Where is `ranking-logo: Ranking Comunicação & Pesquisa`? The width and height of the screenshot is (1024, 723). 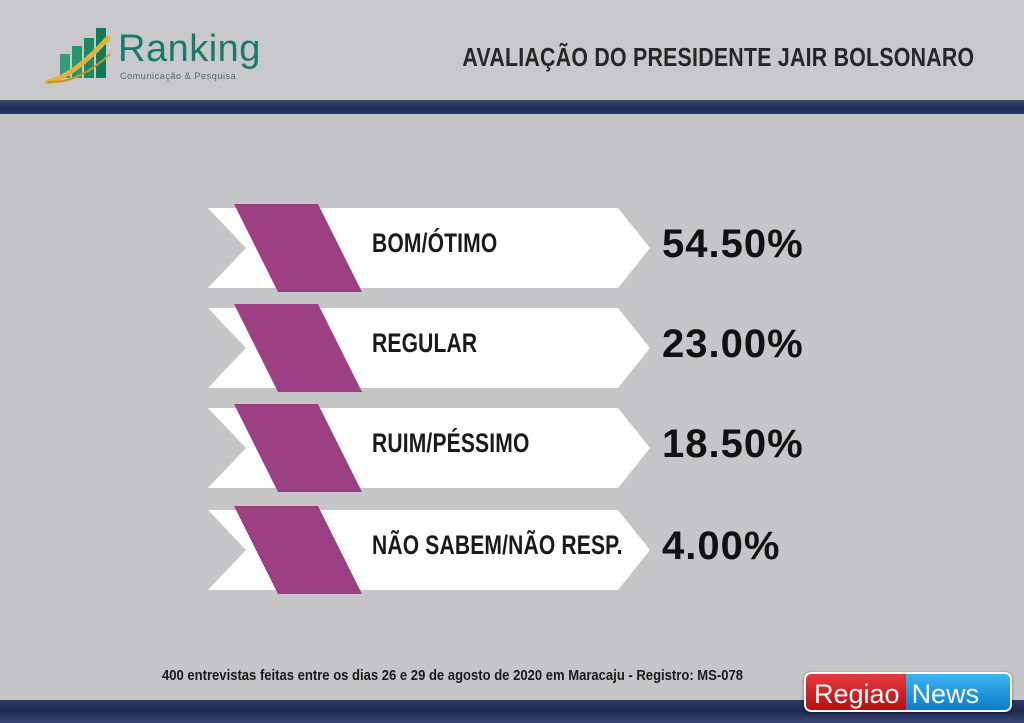
ranking-logo: Ranking Comunicação & Pesquisa is located at coordinates (159, 56).